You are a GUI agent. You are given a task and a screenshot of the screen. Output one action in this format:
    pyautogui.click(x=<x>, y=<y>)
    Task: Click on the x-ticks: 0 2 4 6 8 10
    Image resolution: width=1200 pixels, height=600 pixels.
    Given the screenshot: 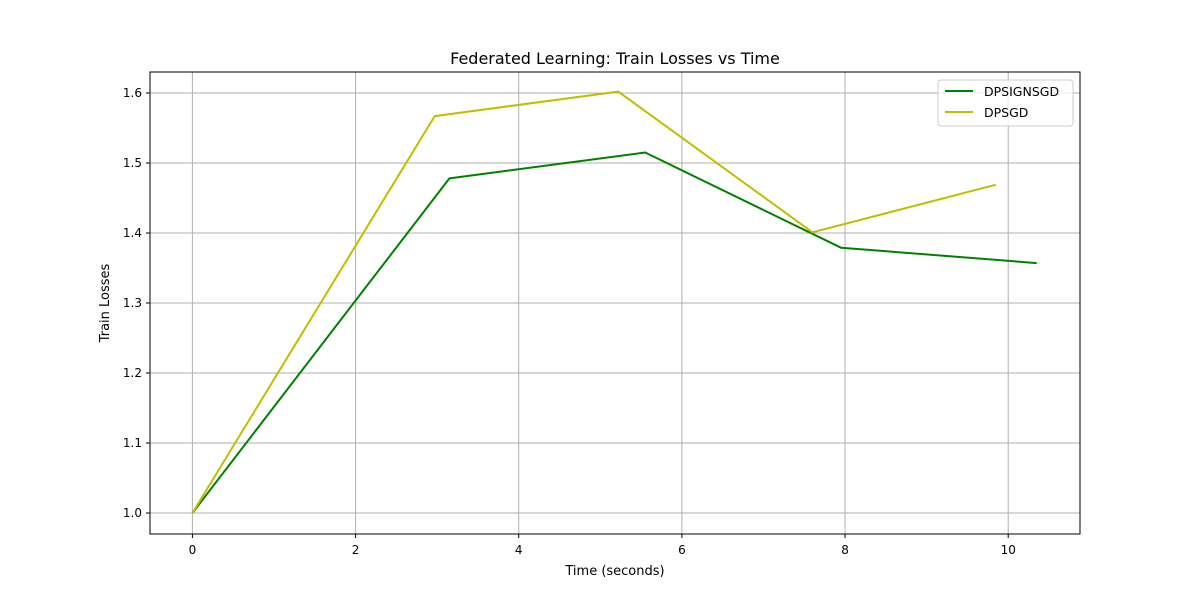 What is the action you would take?
    pyautogui.click(x=602, y=545)
    